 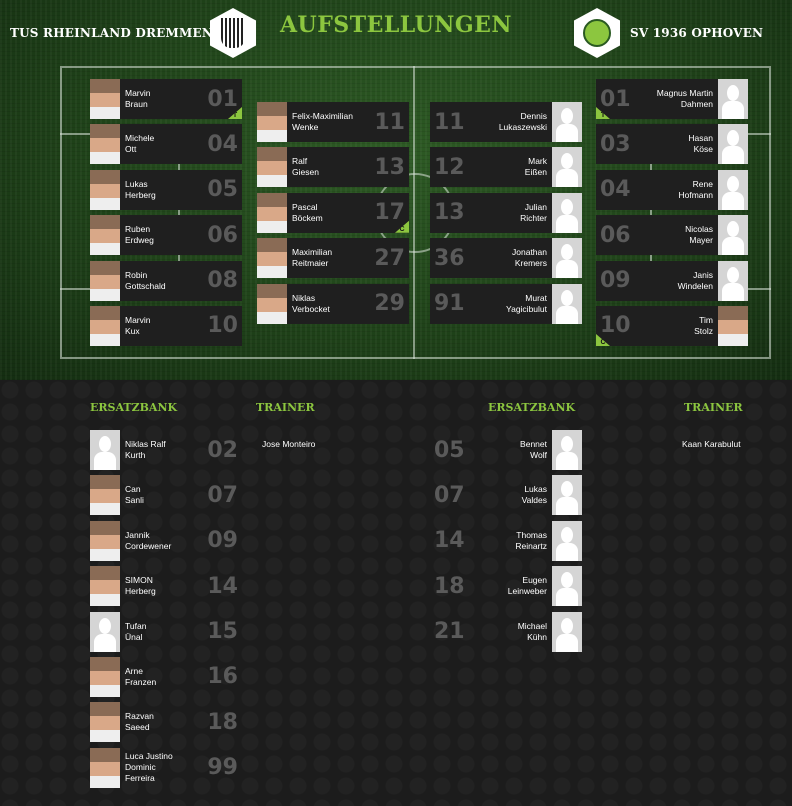 What do you see at coordinates (134, 500) in the screenshot?
I see `player-last-name: Sanli` at bounding box center [134, 500].